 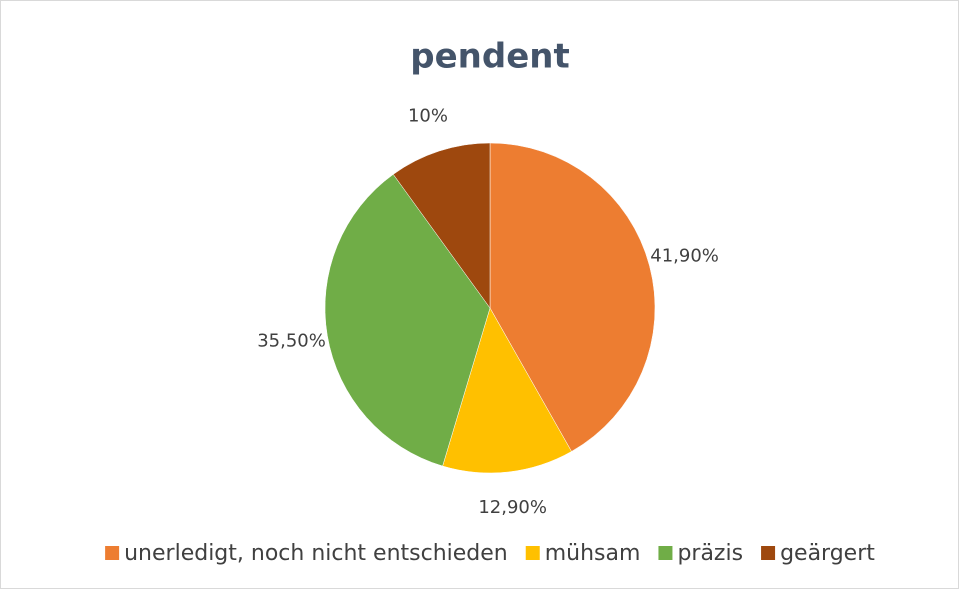 What do you see at coordinates (428, 115) in the screenshot?
I see `data-label: 10%` at bounding box center [428, 115].